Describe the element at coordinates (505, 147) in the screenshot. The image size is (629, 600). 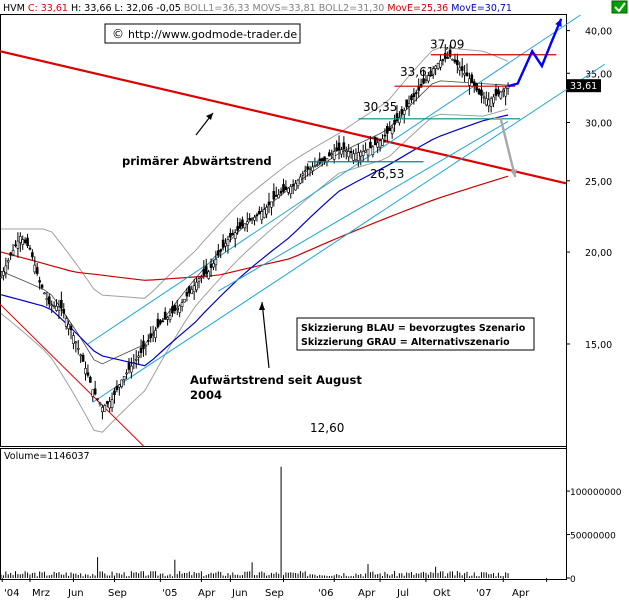
I see `scenario-grau-line` at that location.